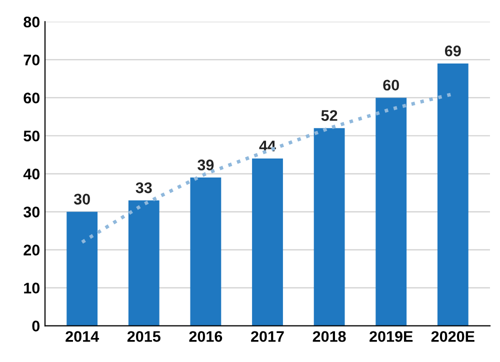 The image size is (500, 362). I want to click on data-label: 33, so click(144, 188).